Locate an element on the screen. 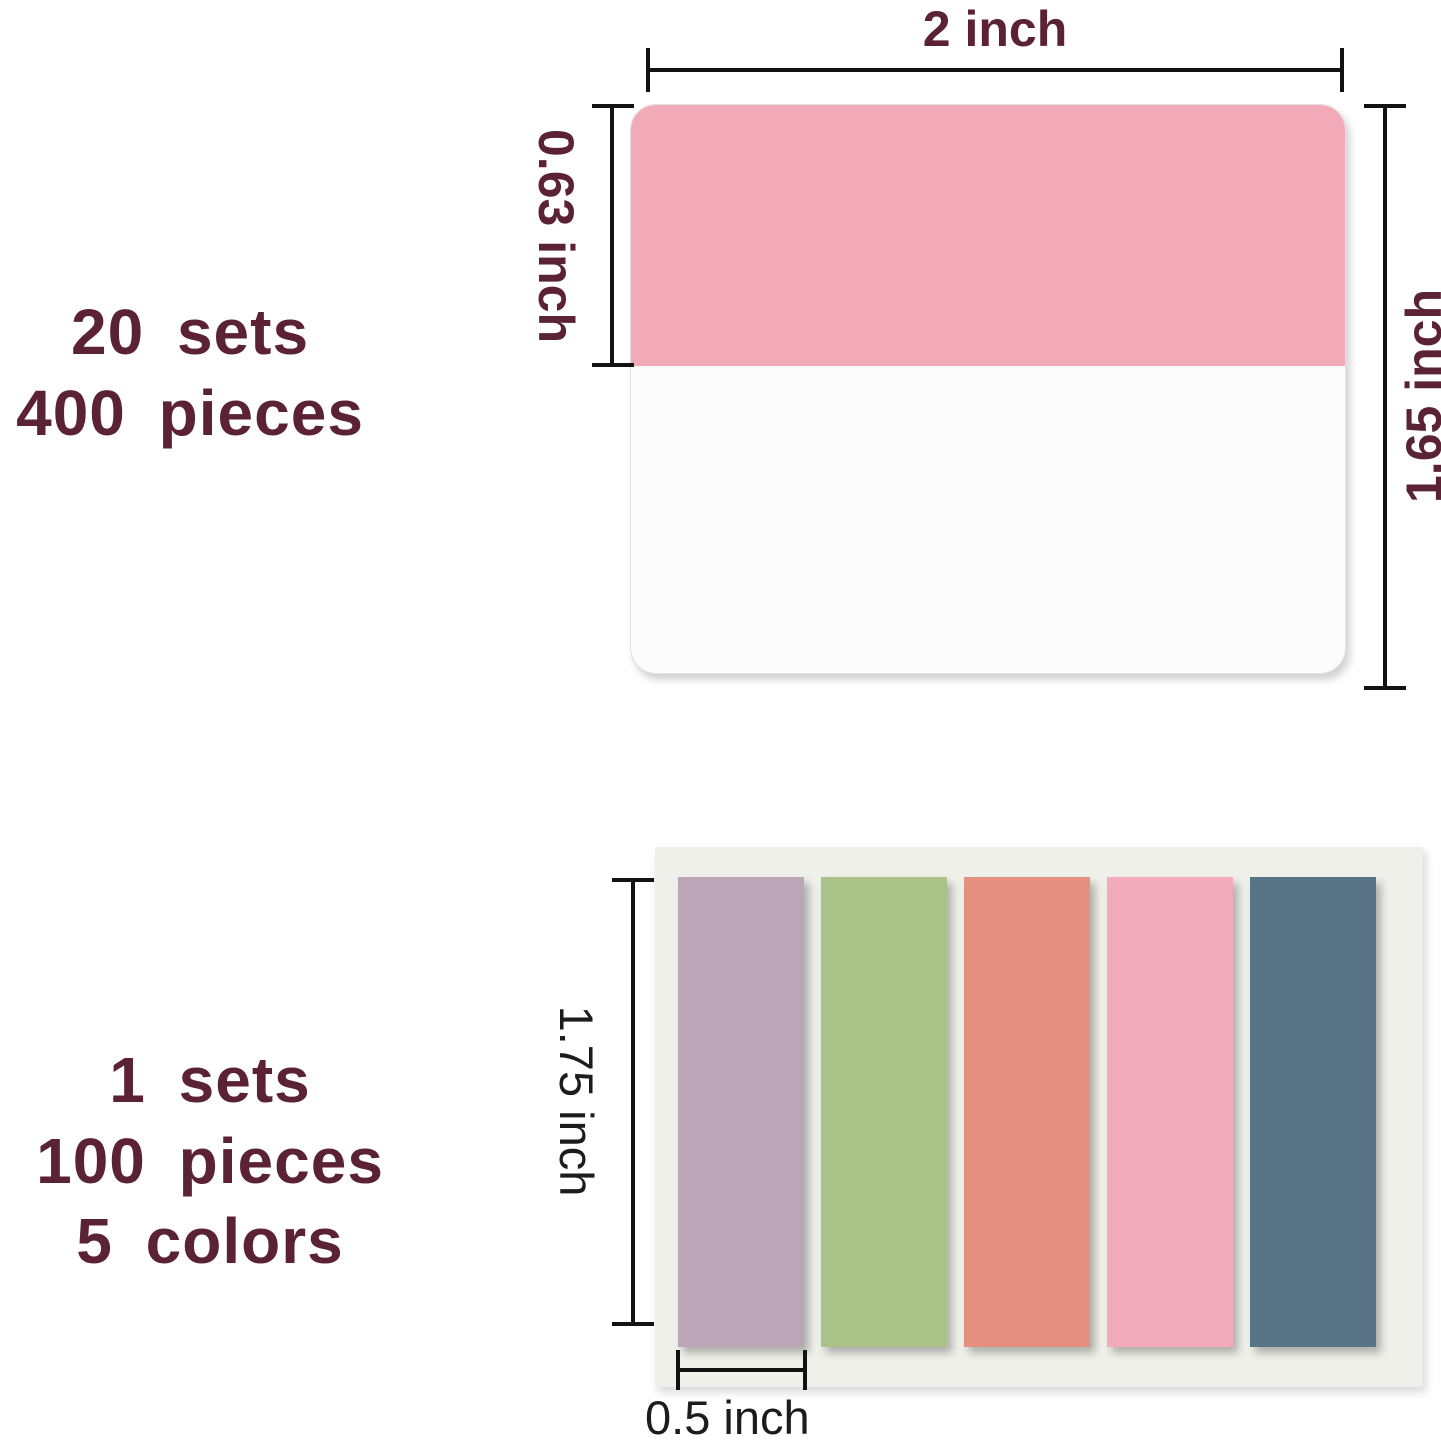 The width and height of the screenshot is (1441, 1442). bottom-quantity-line-pieces: 100 pieces is located at coordinates (210, 1160).